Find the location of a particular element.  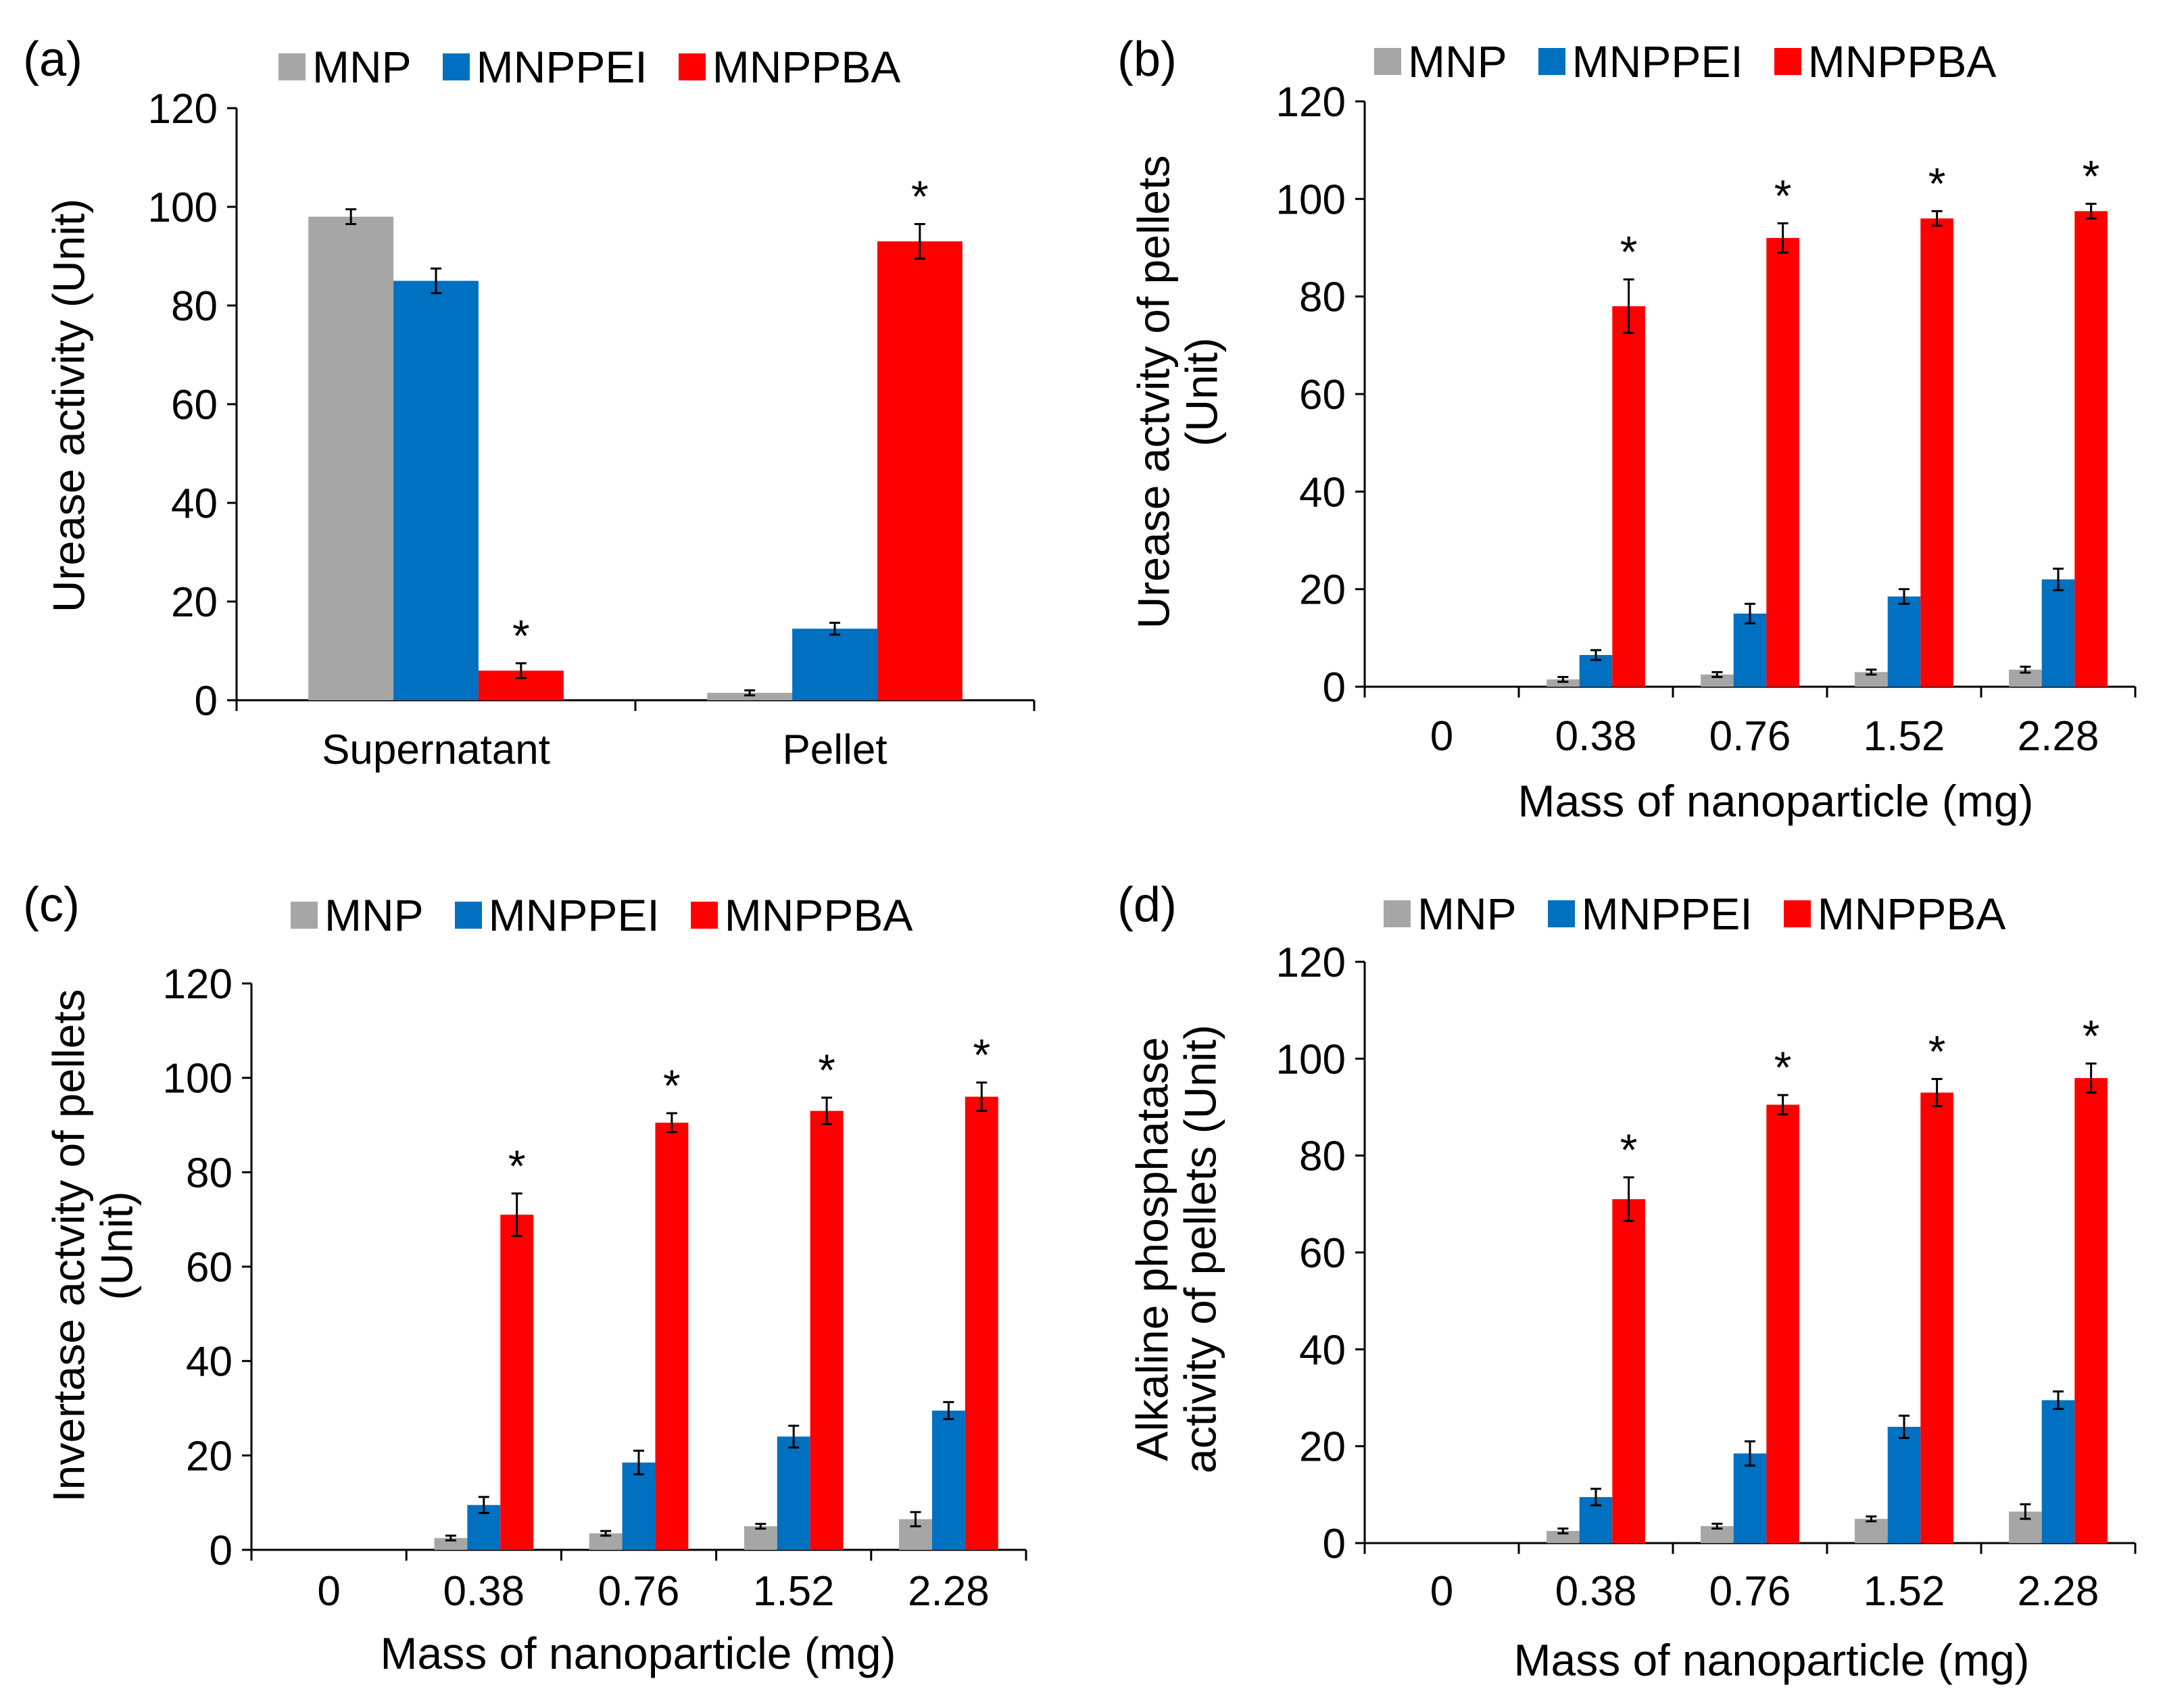

x-tick-label: Supernatant is located at coordinates (436, 750).